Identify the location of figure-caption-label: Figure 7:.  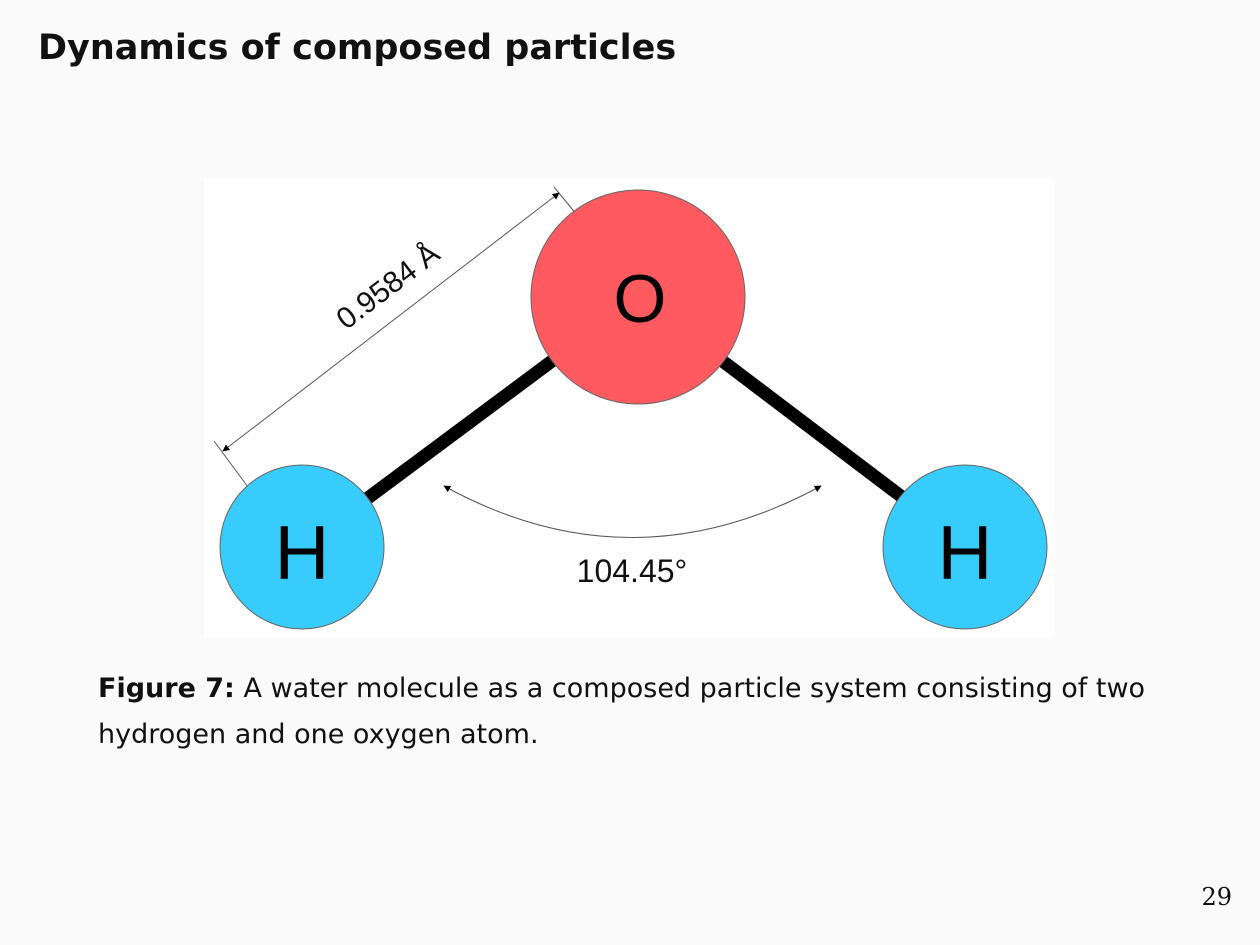
(166, 688).